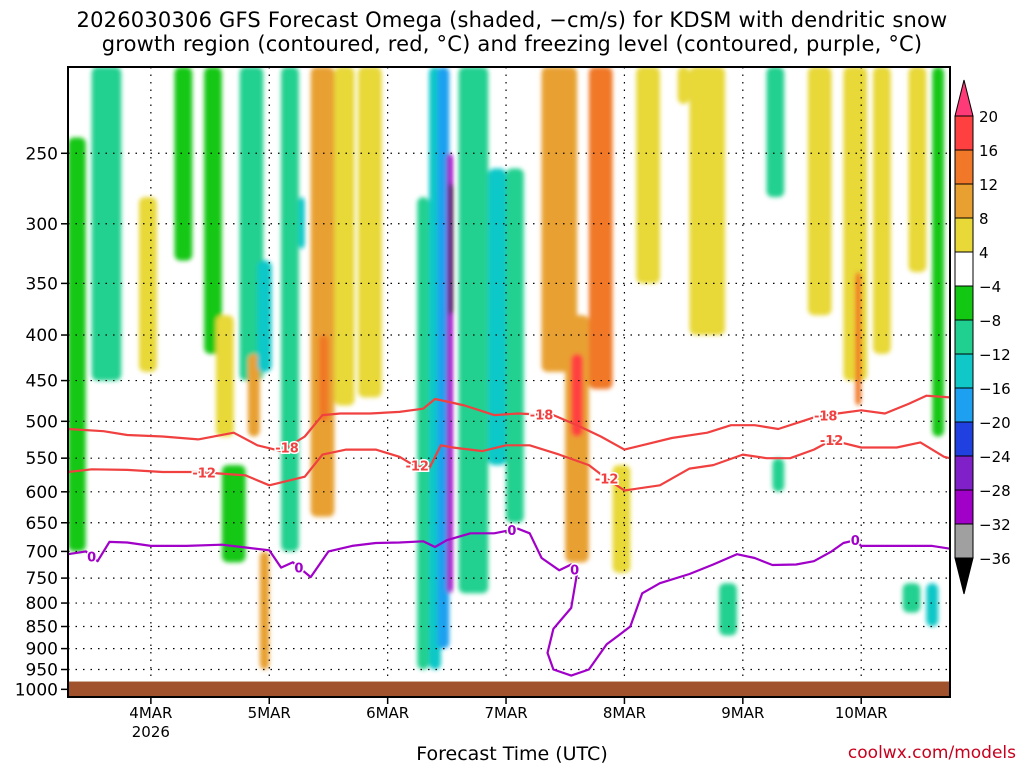 Image resolution: width=1024 pixels, height=768 pixels. I want to click on colorbar-bottom-arrow, so click(964, 576).